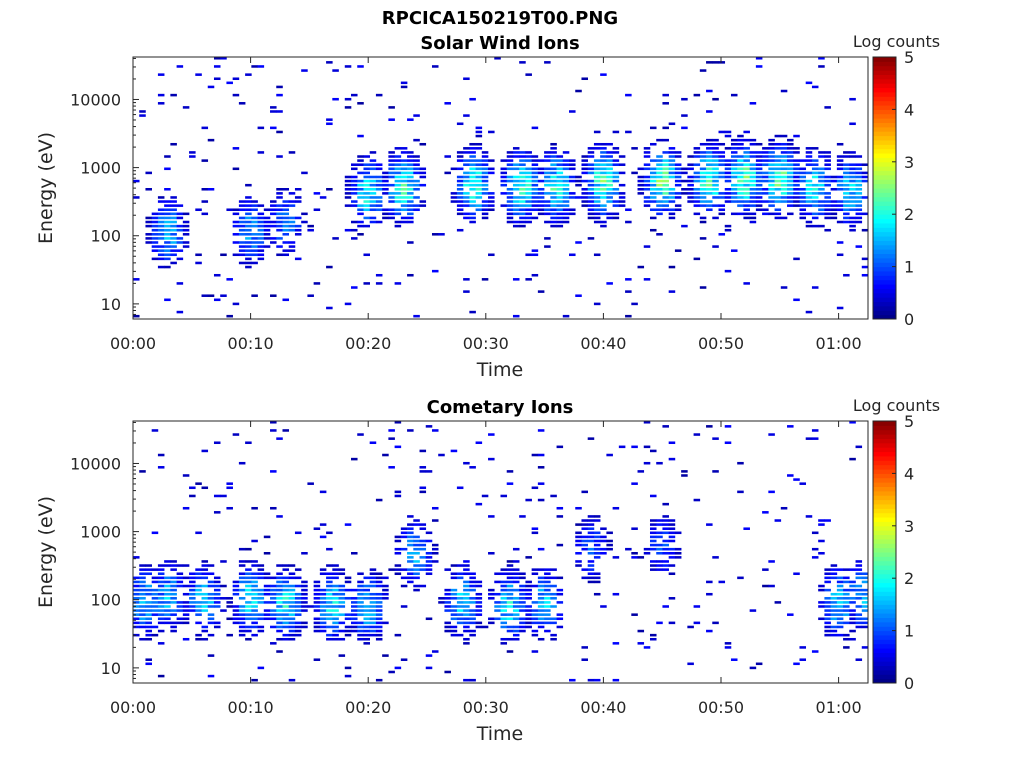 This screenshot has width=1024, height=768. Describe the element at coordinates (368, 343) in the screenshot. I see `x-tick-label: 00:20` at that location.